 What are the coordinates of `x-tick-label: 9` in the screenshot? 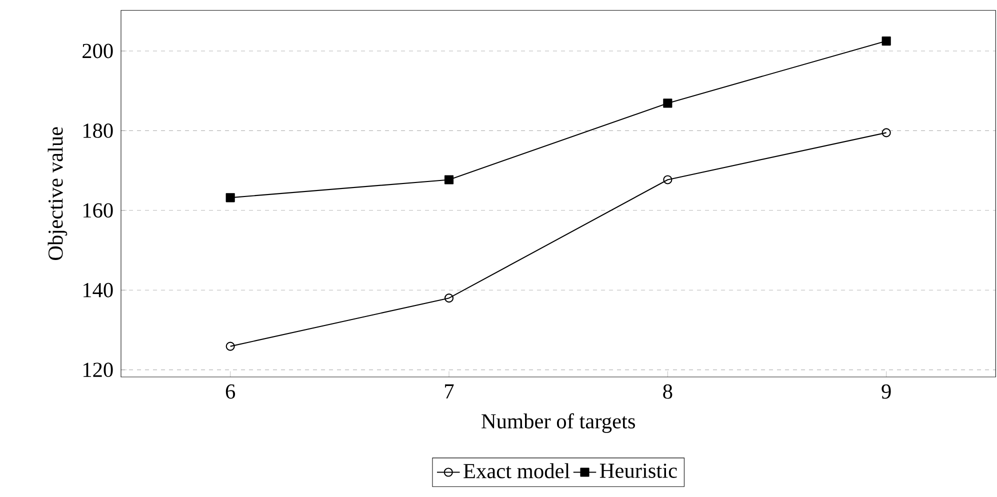 It's located at (886, 391).